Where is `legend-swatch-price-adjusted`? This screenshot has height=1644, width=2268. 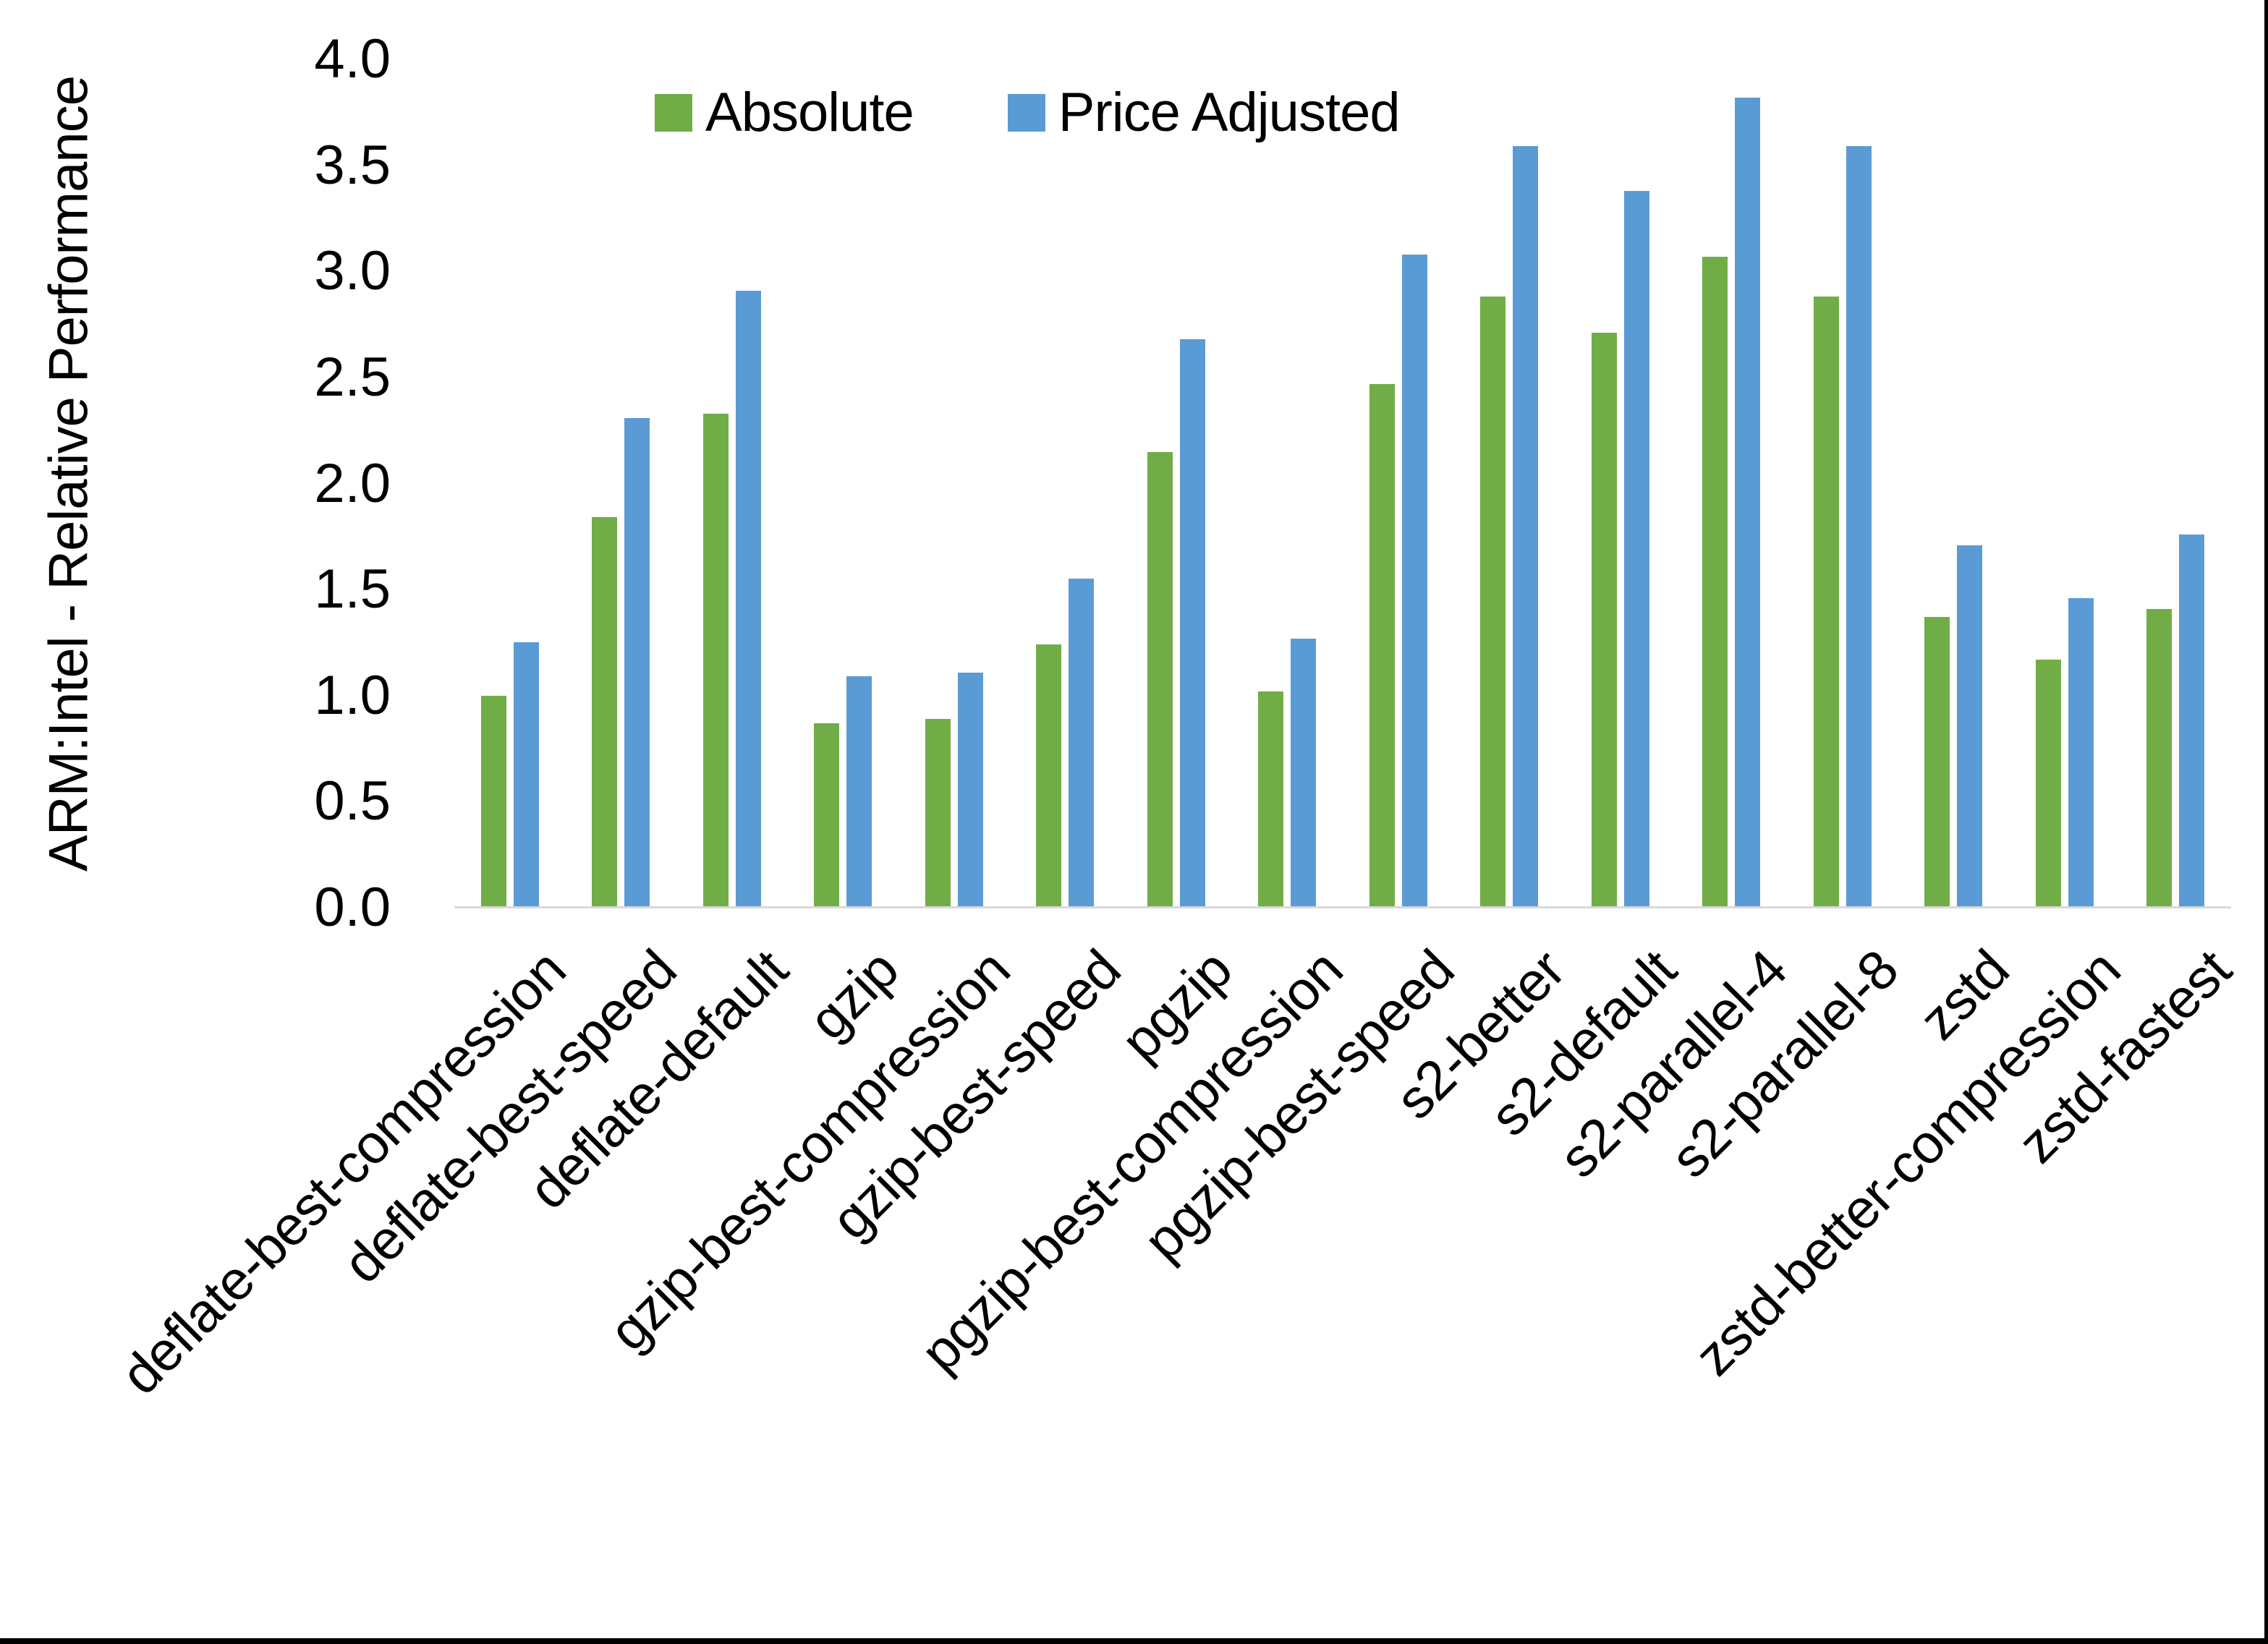 legend-swatch-price-adjusted is located at coordinates (1026, 112).